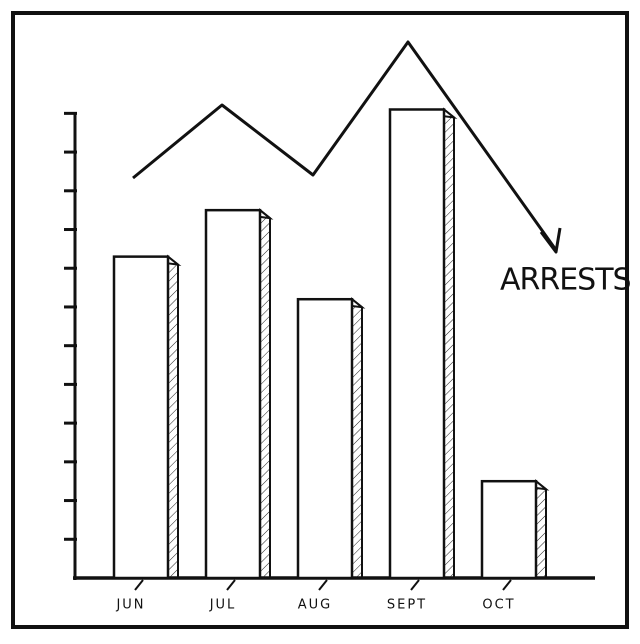 Image resolution: width=640 pixels, height=644 pixels. What do you see at coordinates (498, 605) in the screenshot?
I see `x-tick-label: OCT` at bounding box center [498, 605].